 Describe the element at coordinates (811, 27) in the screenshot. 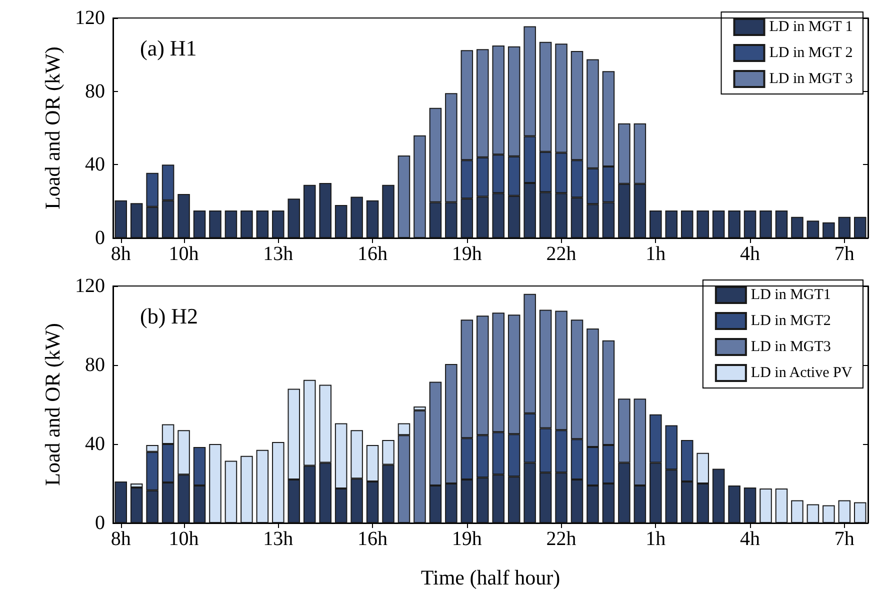

I see `legend-label: LD in MGT 1` at that location.